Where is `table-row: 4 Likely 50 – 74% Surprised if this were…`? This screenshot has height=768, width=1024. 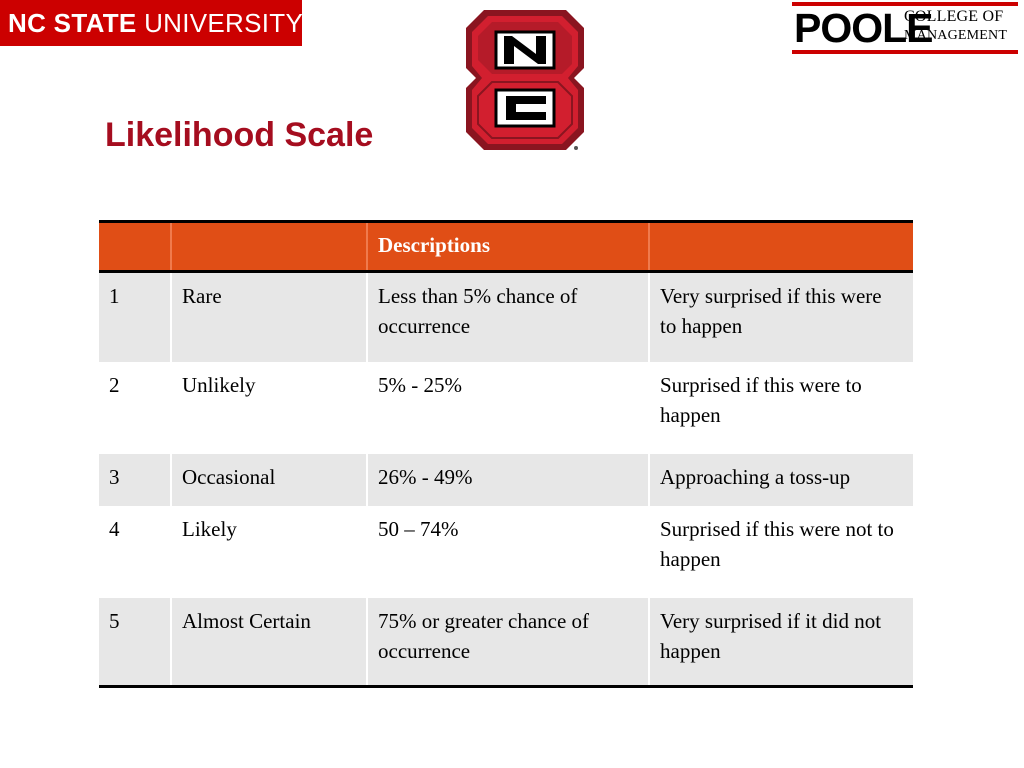
table-row: 4 Likely 50 – 74% Surprised if this were… is located at coordinates (506, 551).